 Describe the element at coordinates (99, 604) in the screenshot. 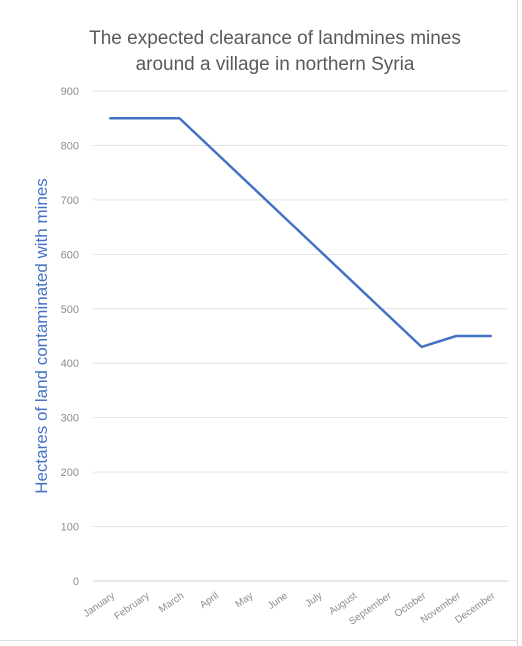

I see `x-tick-label-january: January` at that location.